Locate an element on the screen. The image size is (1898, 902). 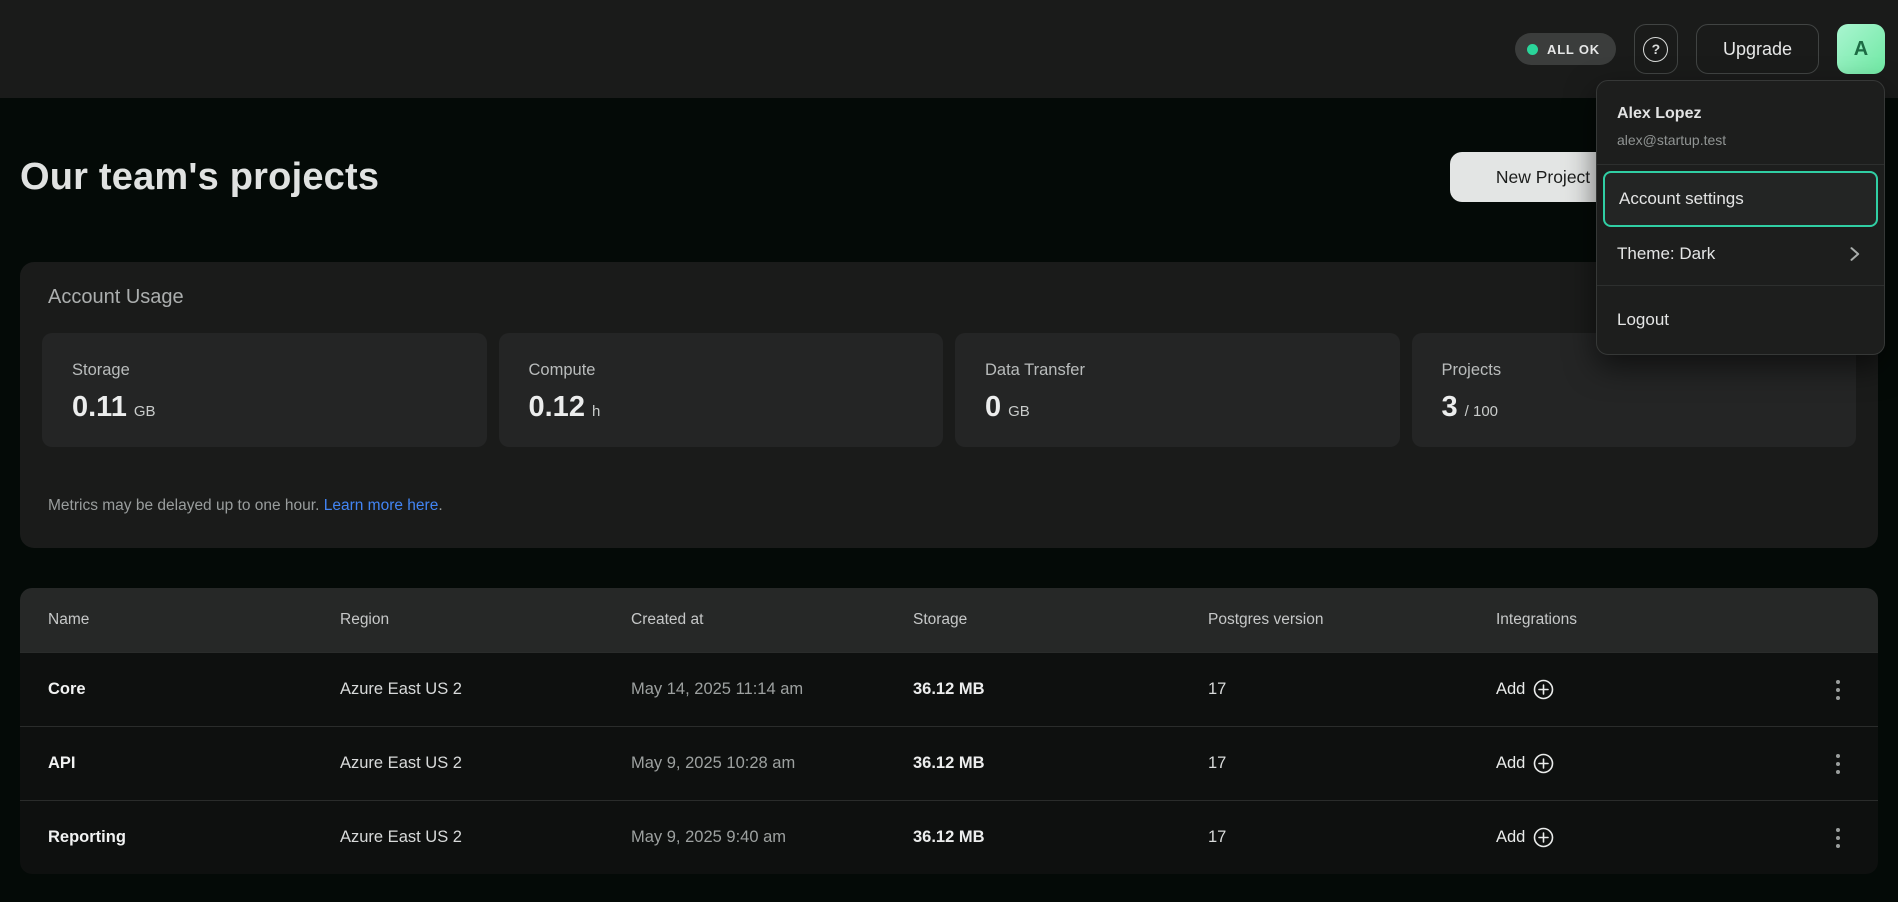
usage-panel-title: Account Usage is located at coordinates (116, 297).